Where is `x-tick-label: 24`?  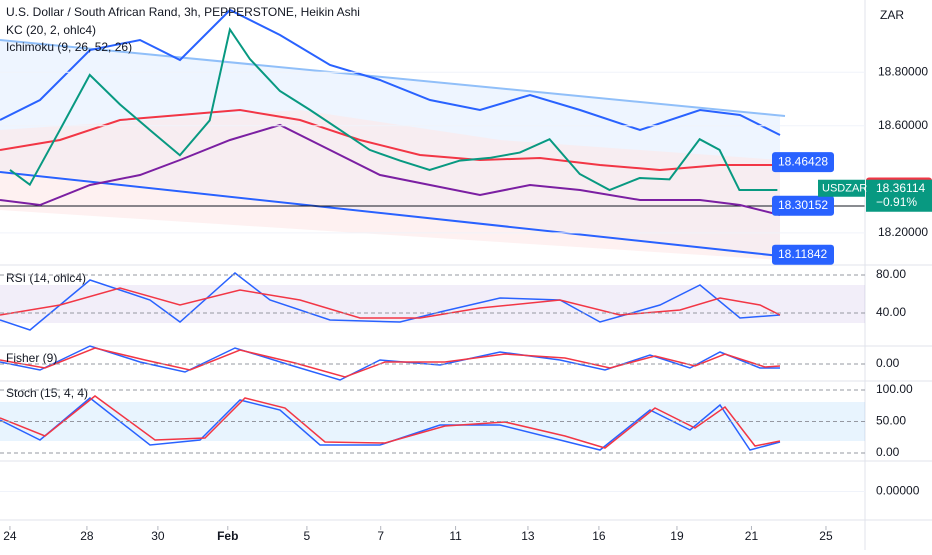 x-tick-label: 24 is located at coordinates (10, 536).